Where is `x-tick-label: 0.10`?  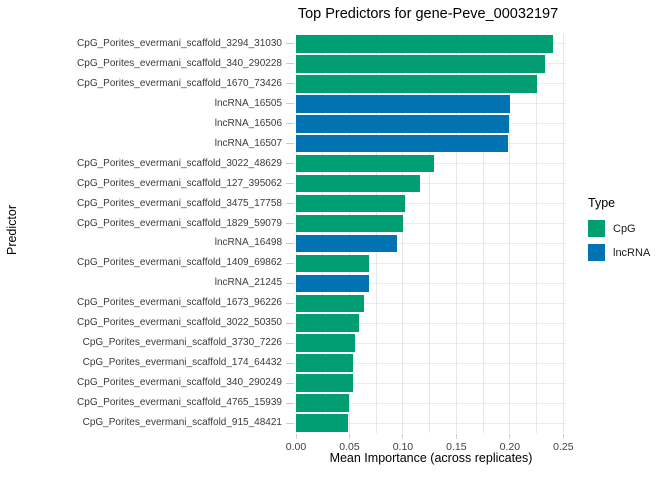 x-tick-label: 0.10 is located at coordinates (403, 447).